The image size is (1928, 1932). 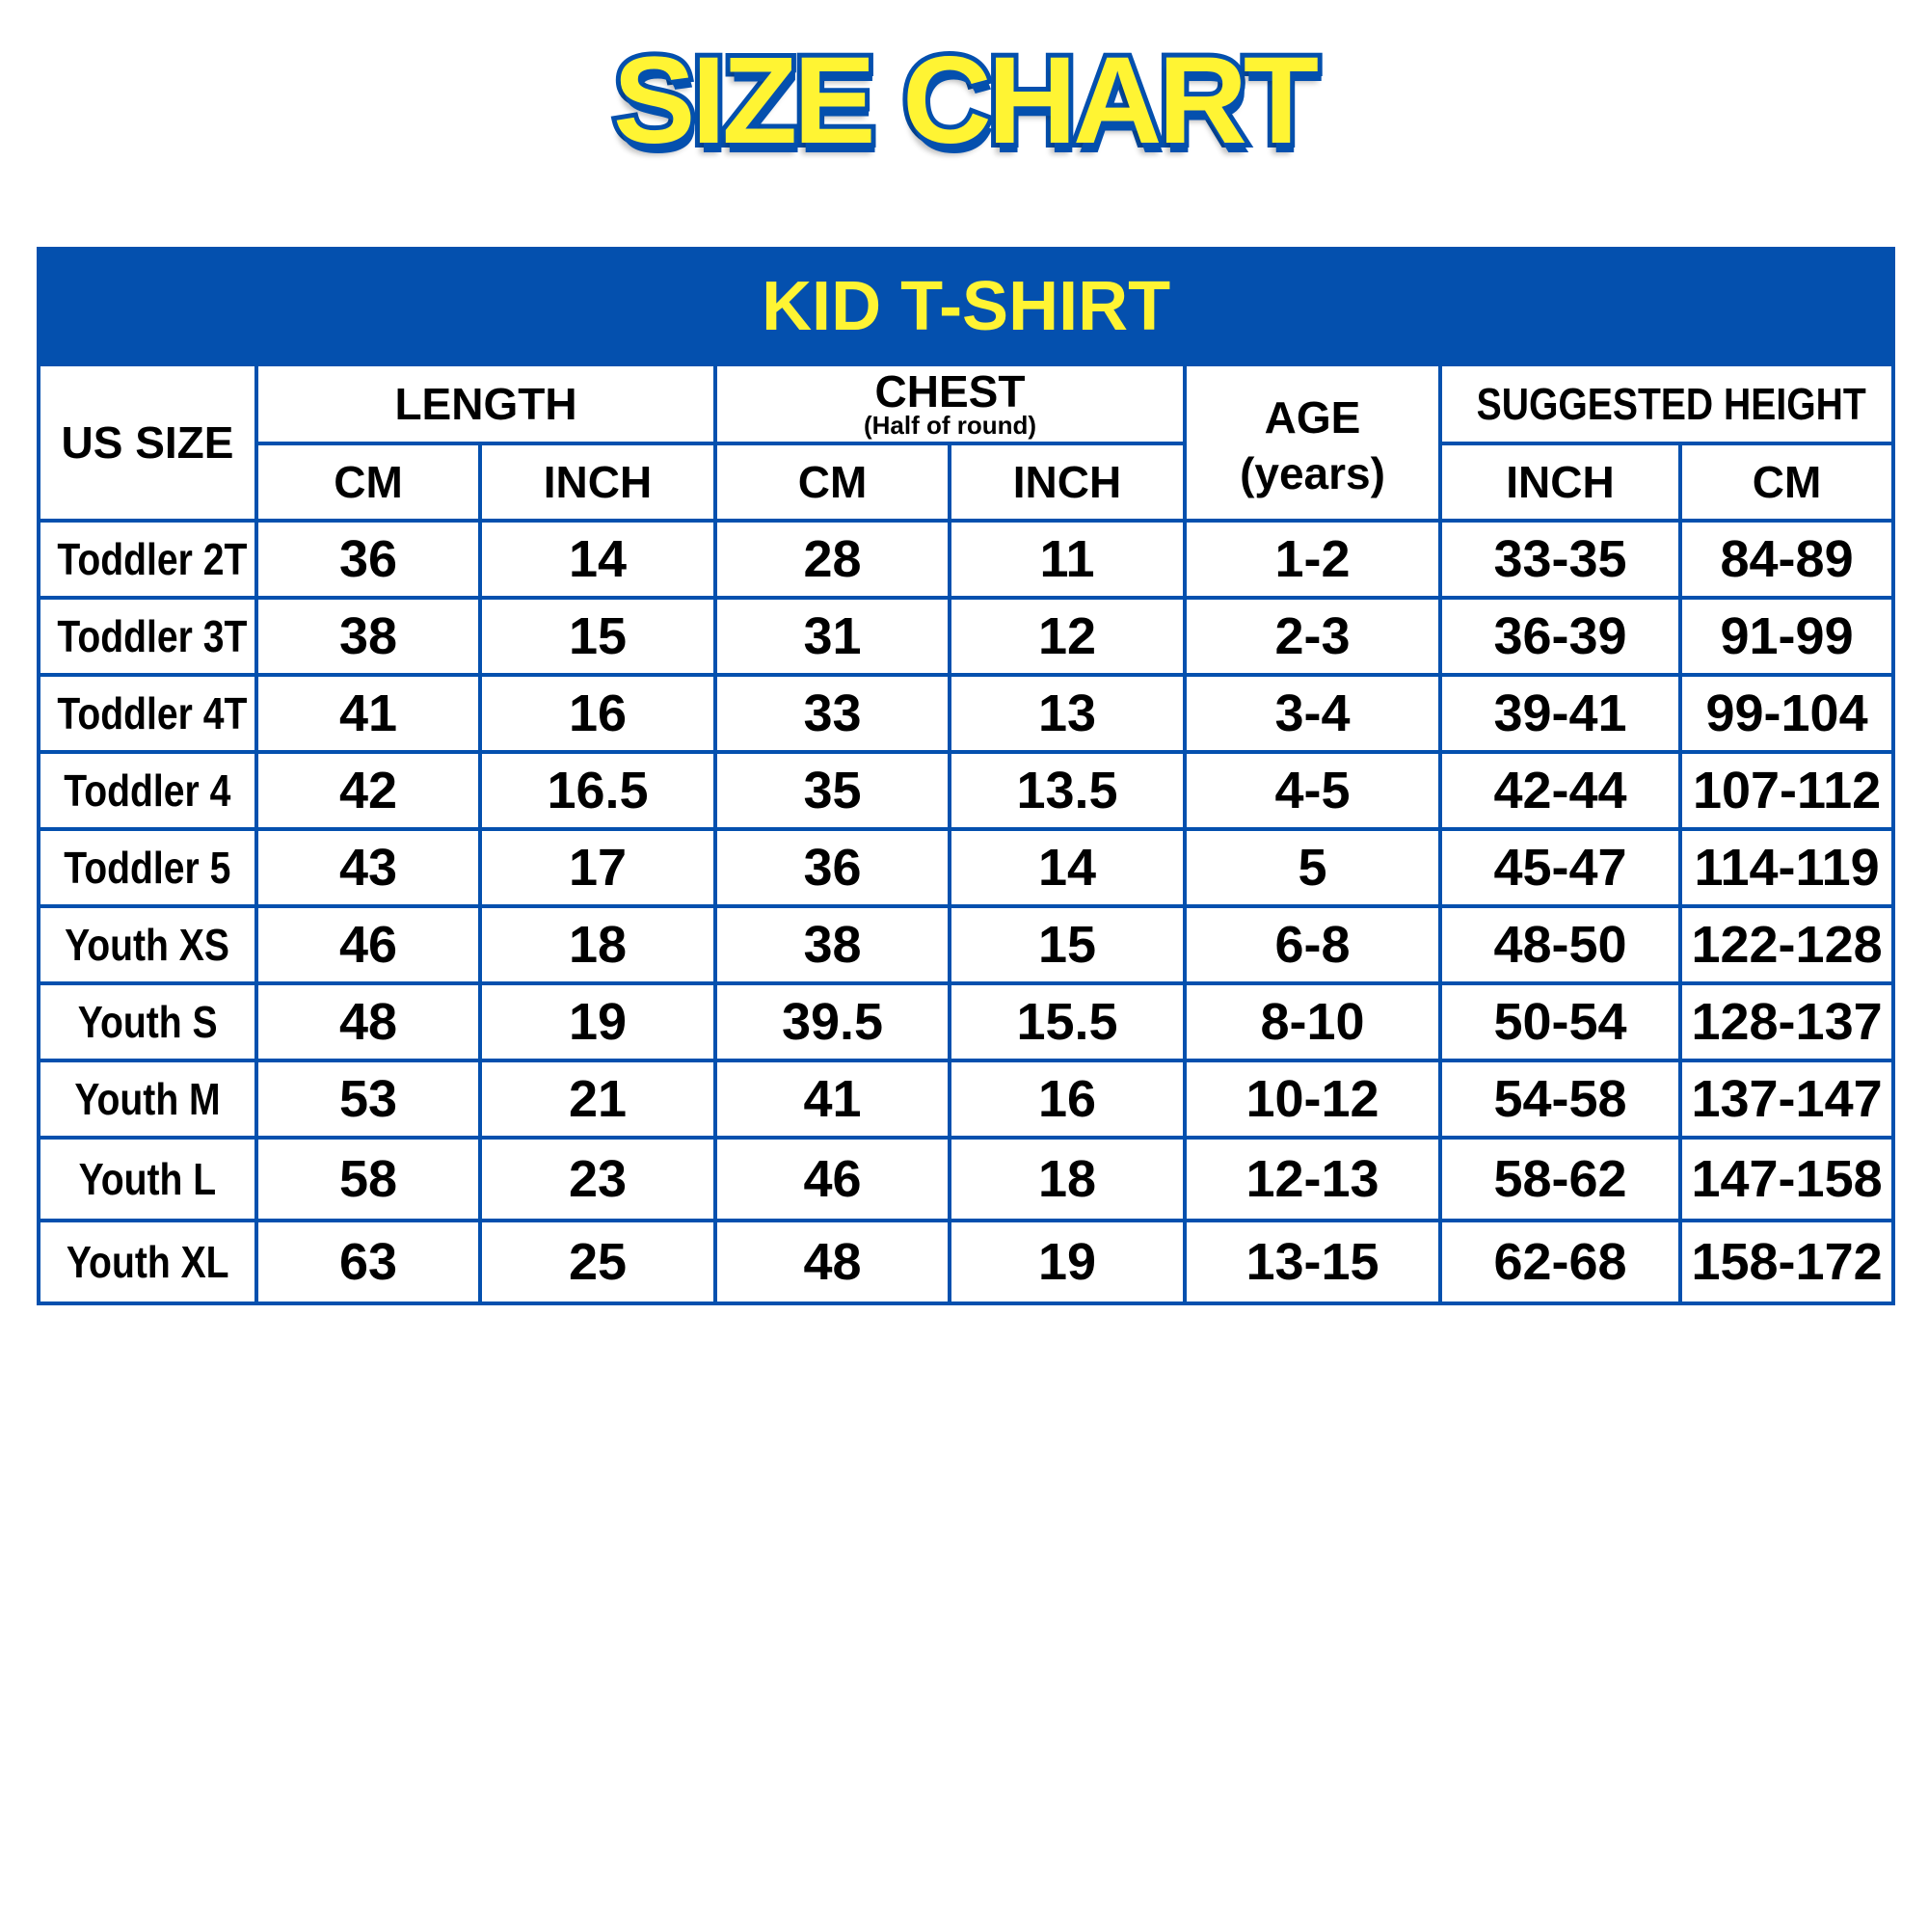 I want to click on header-length: LENGTH, so click(x=485, y=404).